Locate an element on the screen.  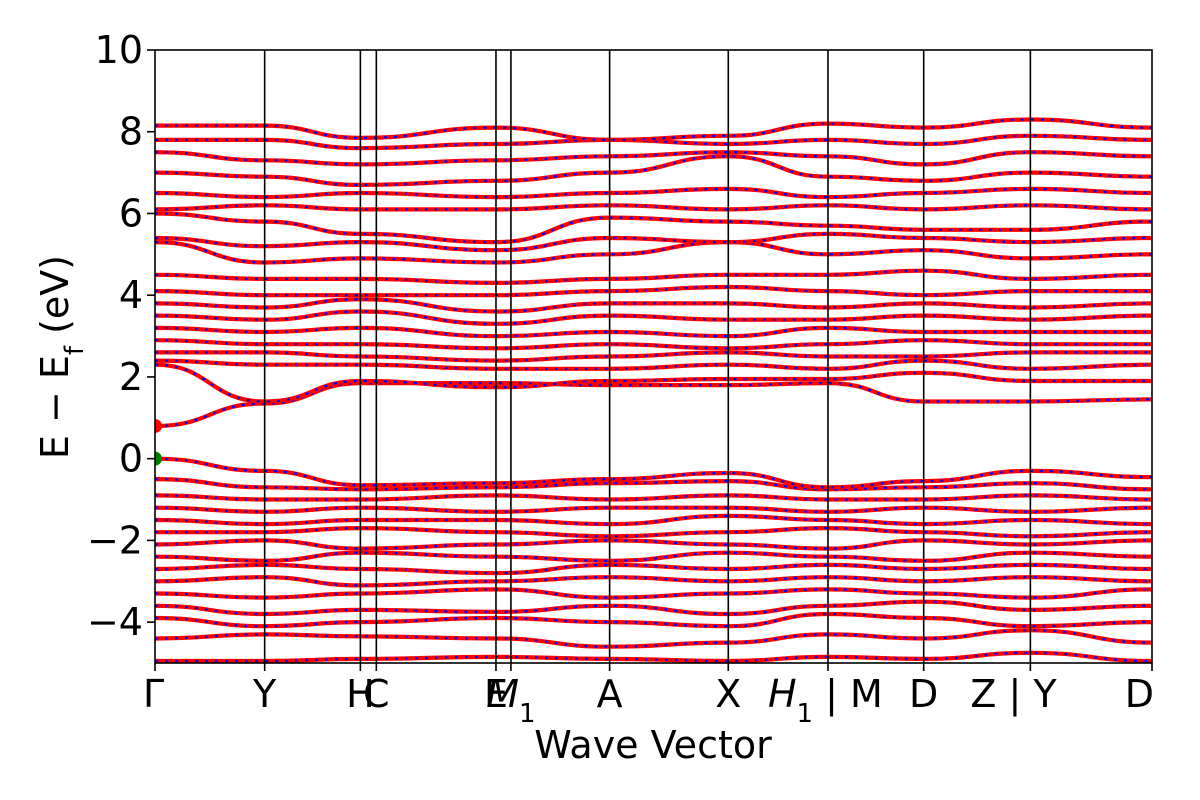
cbm-marker is located at coordinates (158, 425).